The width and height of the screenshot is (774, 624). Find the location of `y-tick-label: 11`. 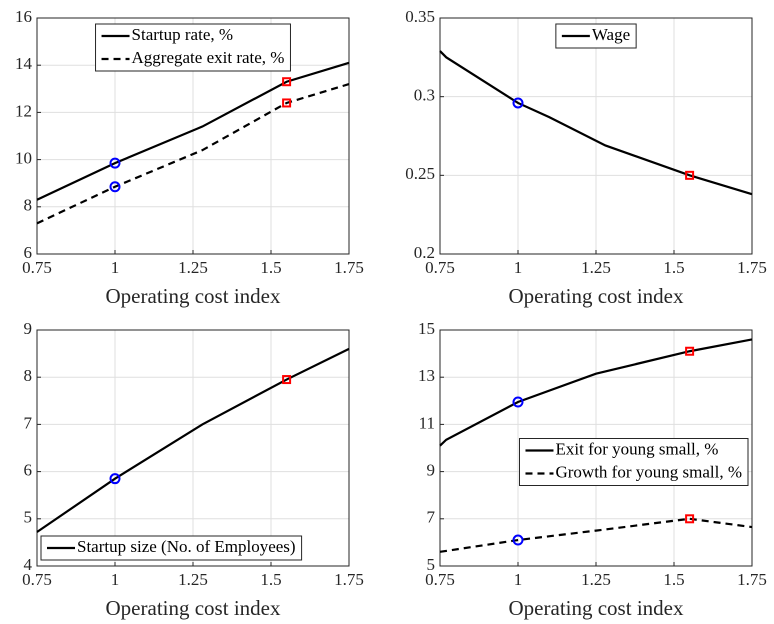

y-tick-label: 11 is located at coordinates (427, 422).